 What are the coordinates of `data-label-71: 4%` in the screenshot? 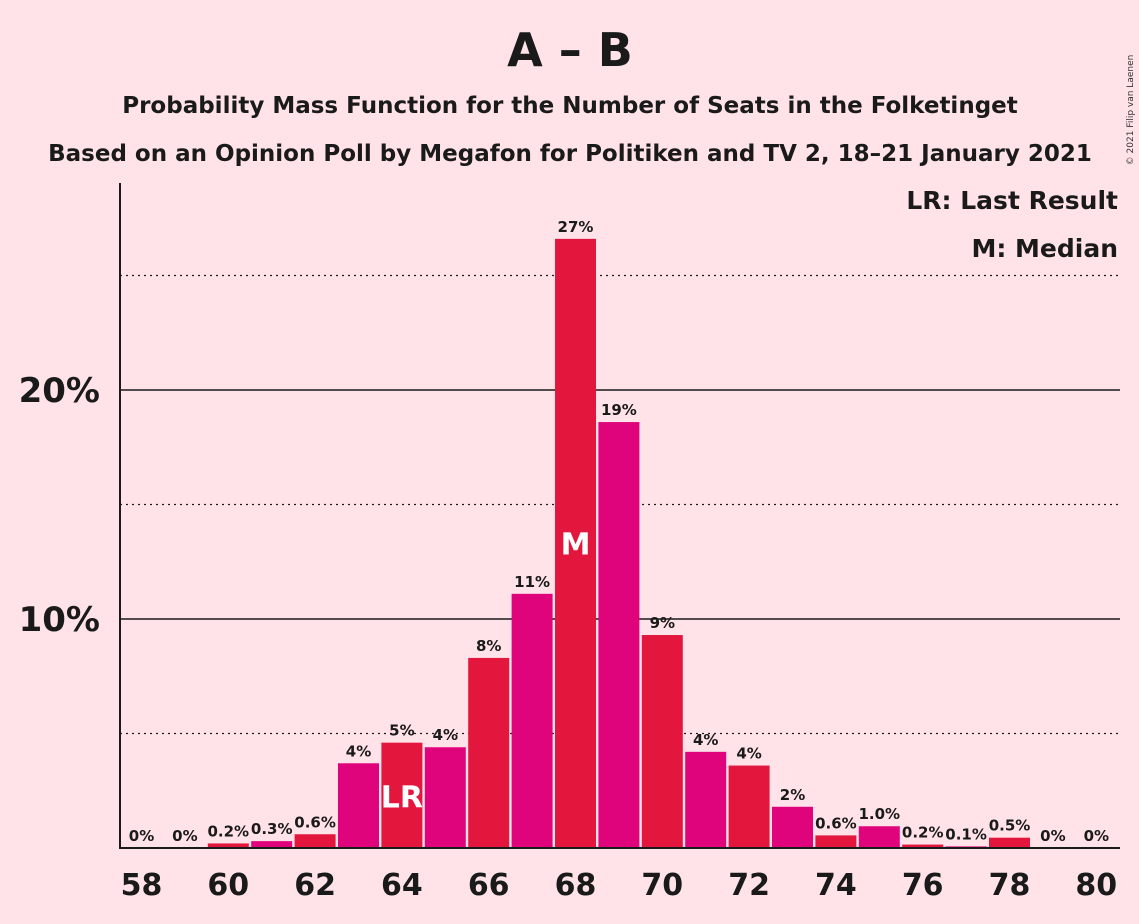 It's located at (705, 740).